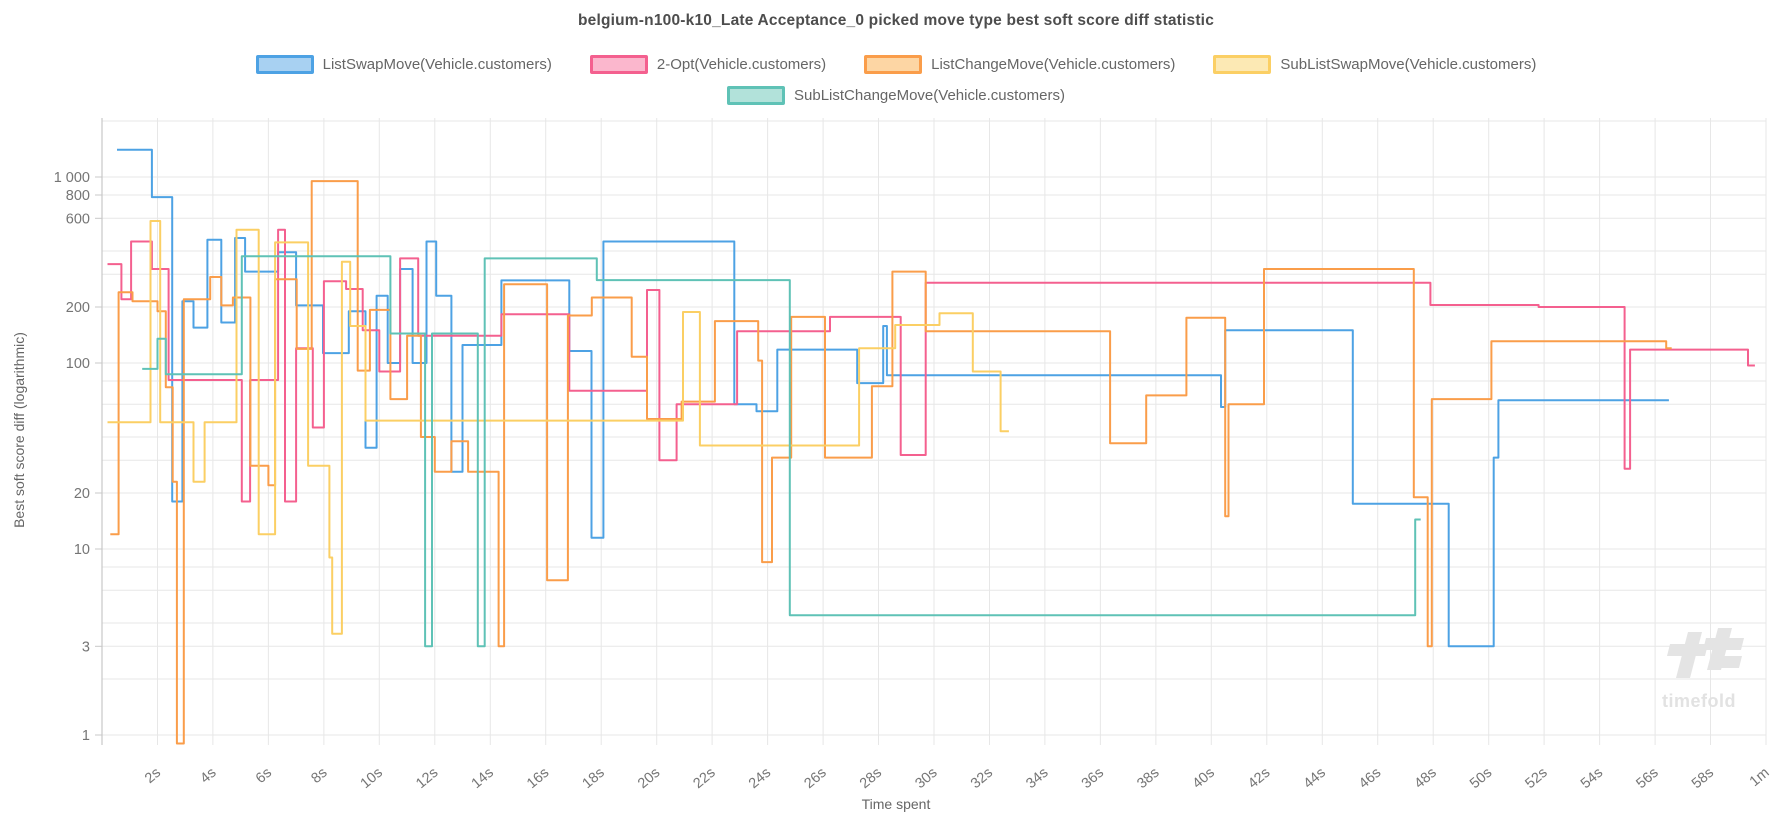  I want to click on svg-text: 36s, so click(1093, 778).